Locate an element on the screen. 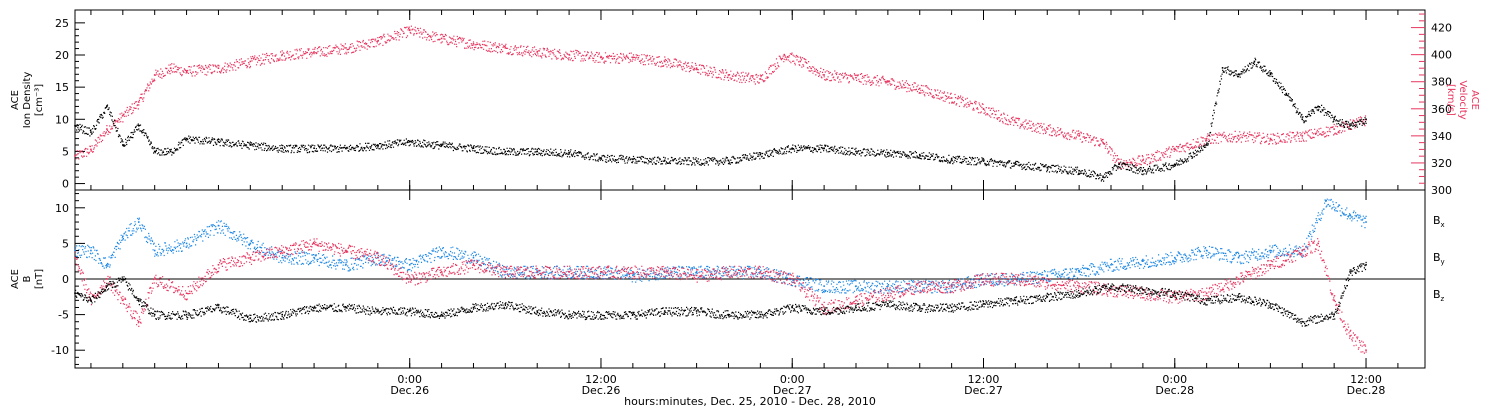 This screenshot has height=410, width=1500. magnetic-axis-title: ACE B [nT] is located at coordinates (27, 279).